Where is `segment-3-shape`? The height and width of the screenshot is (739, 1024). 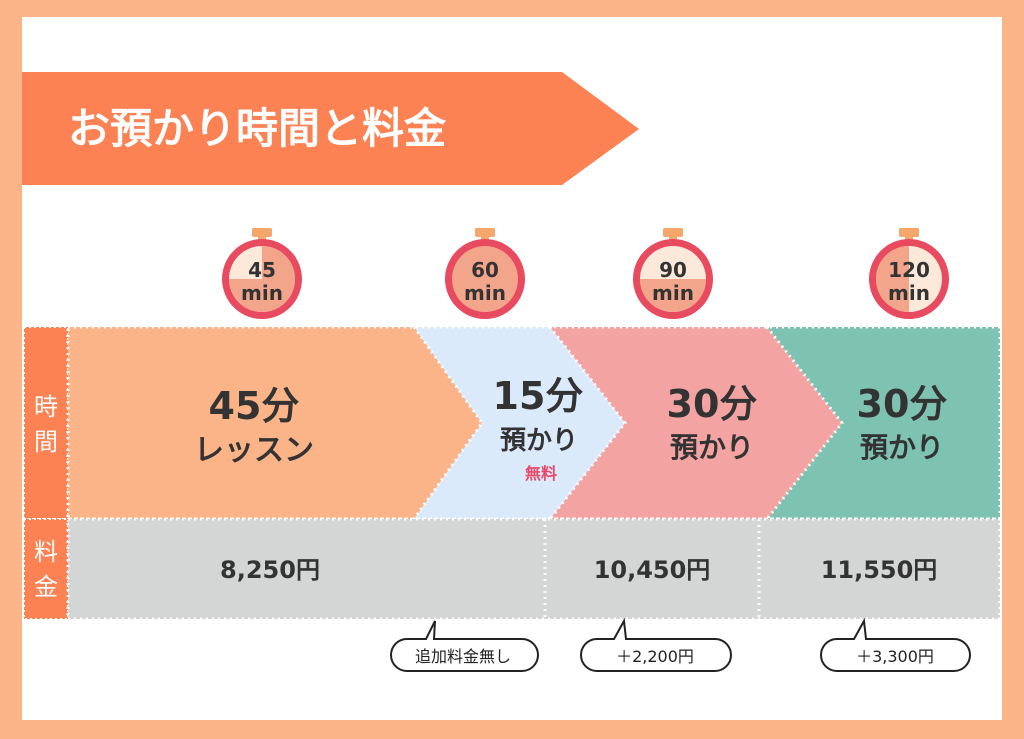
segment-3-shape is located at coordinates (696, 423).